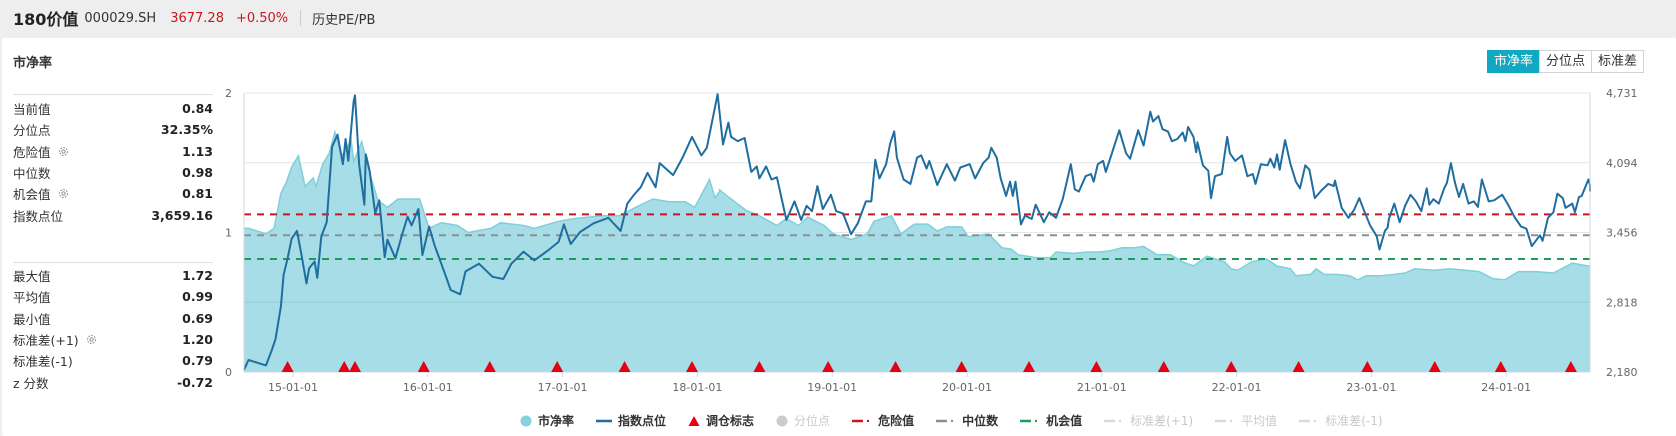 The height and width of the screenshot is (436, 1676). I want to click on chart-legend: 市净率 指数点位 调仓标志 分位点 危险值 中位数 机会值 标准差(+1) 平均值 标准差(-1), so click(962, 420).